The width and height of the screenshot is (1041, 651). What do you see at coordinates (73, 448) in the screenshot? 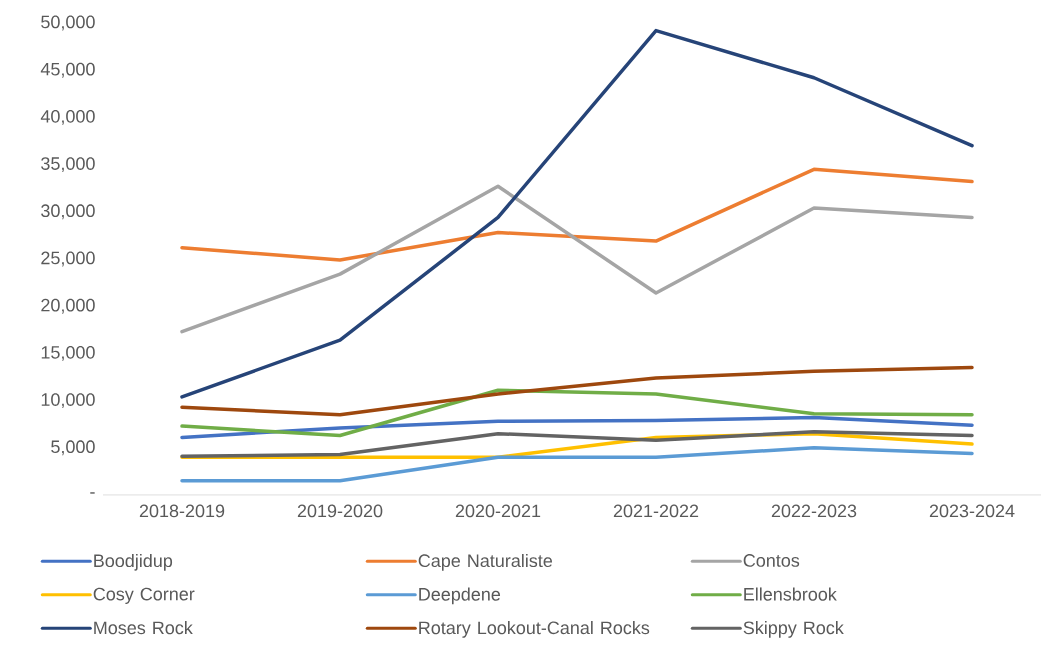
I see `y-tick-label: 5,000` at bounding box center [73, 448].